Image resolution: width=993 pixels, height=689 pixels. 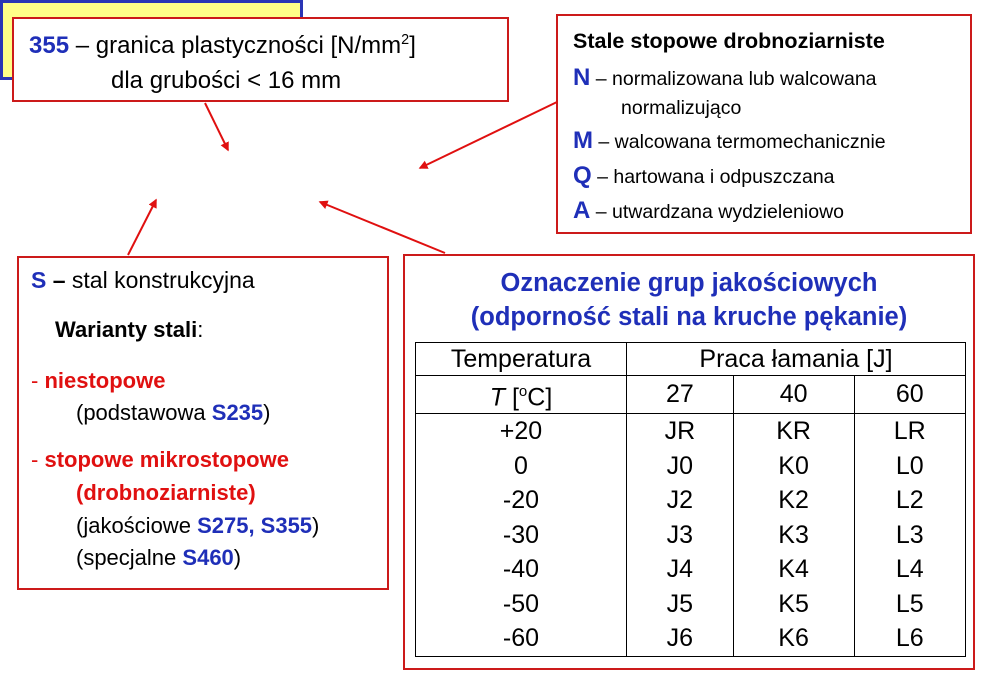 What do you see at coordinates (716, 177) in the screenshot?
I see `alloy-text-q: – hartowana i odpuszczana` at bounding box center [716, 177].